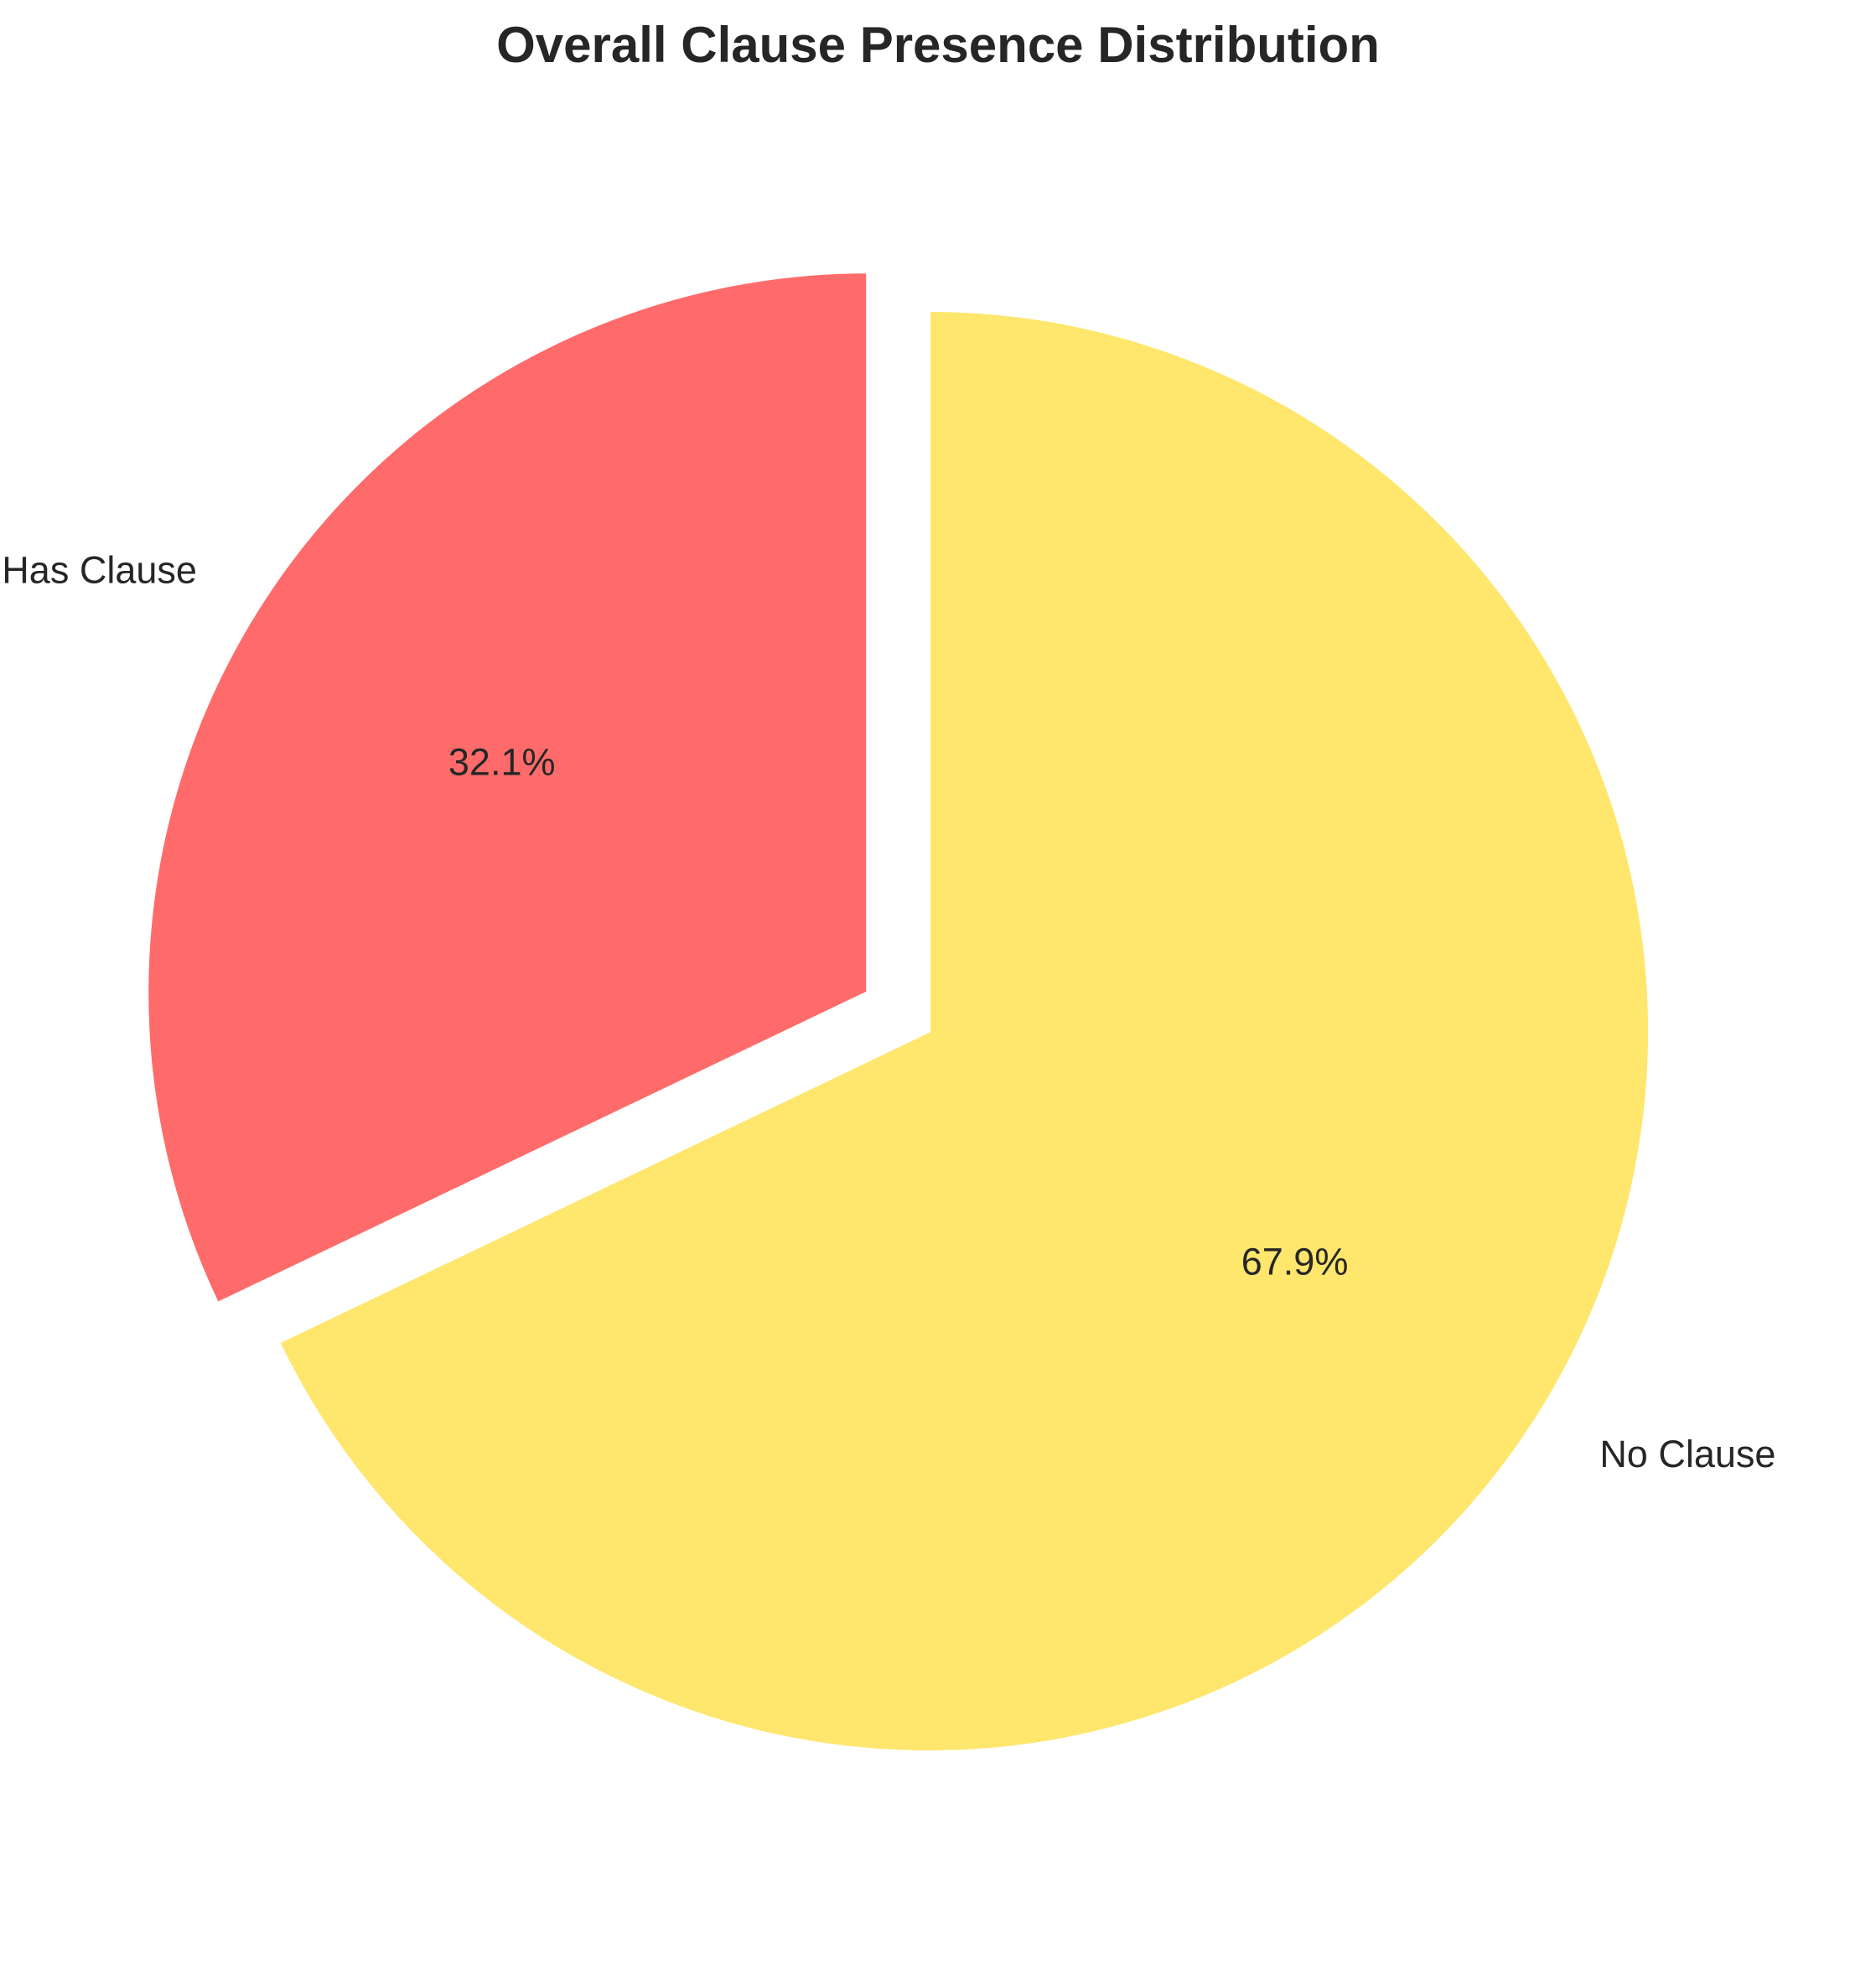 The height and width of the screenshot is (1975, 1876). What do you see at coordinates (1295, 1262) in the screenshot?
I see `pct-label-no-clause: 67.9%` at bounding box center [1295, 1262].